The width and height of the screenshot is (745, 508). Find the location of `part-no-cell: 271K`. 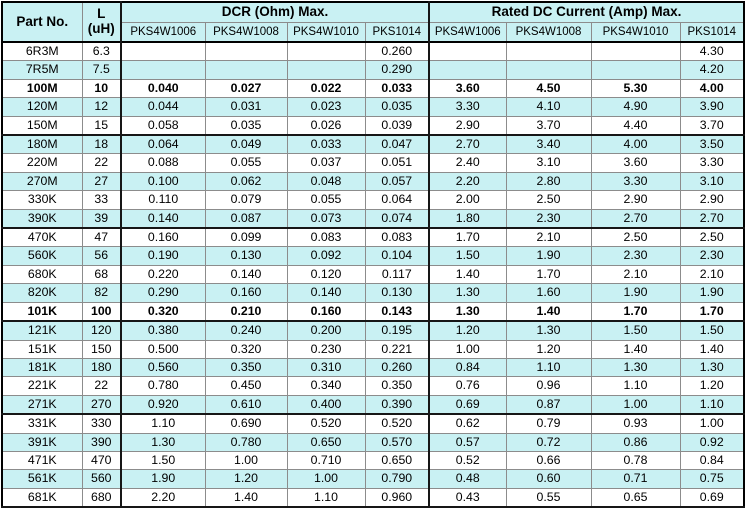

part-no-cell: 271K is located at coordinates (42, 404).